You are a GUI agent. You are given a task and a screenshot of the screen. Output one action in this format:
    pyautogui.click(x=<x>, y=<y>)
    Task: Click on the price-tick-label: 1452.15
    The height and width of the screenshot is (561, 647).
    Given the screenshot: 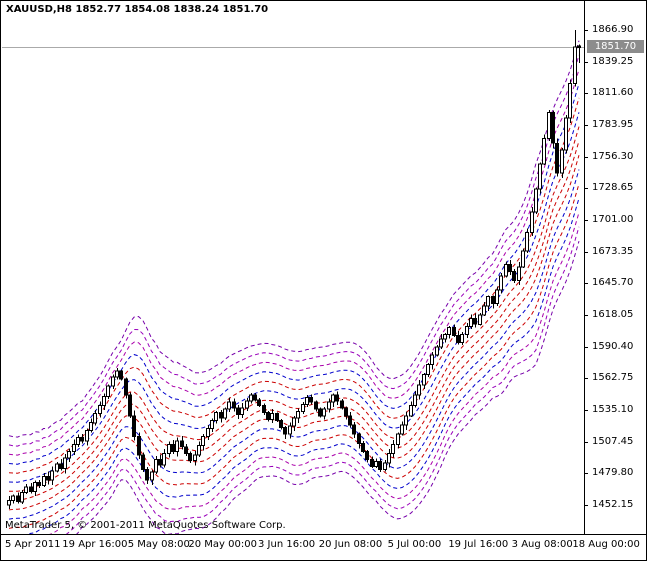 What is the action you would take?
    pyautogui.click(x=613, y=504)
    